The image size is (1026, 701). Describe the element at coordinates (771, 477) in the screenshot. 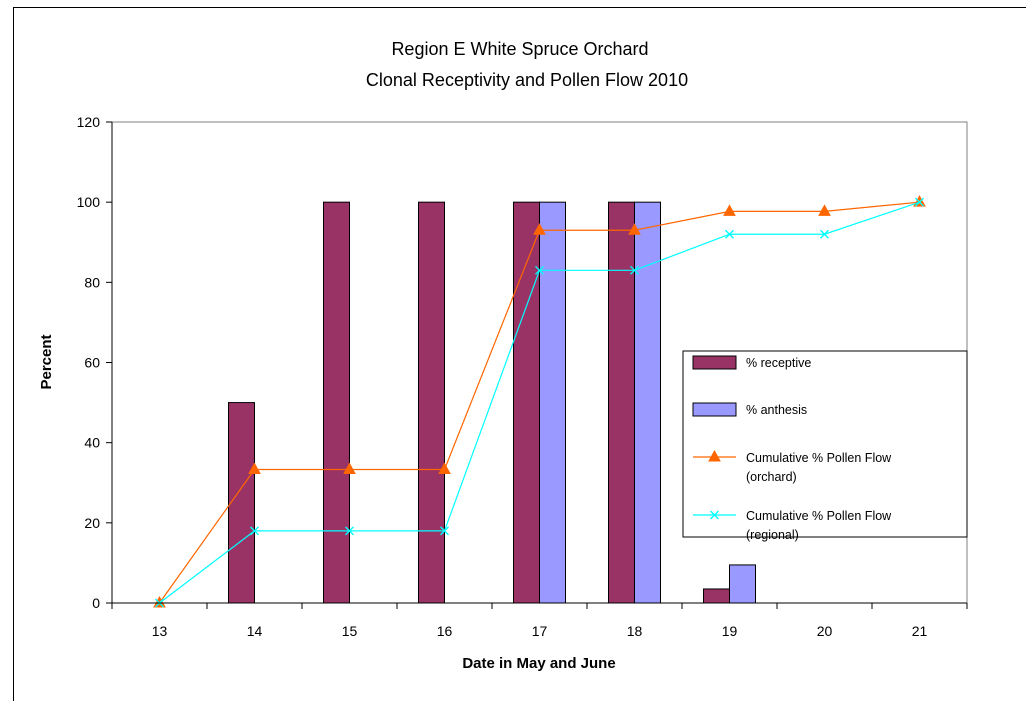

I see `legend-label: (orchard)` at that location.